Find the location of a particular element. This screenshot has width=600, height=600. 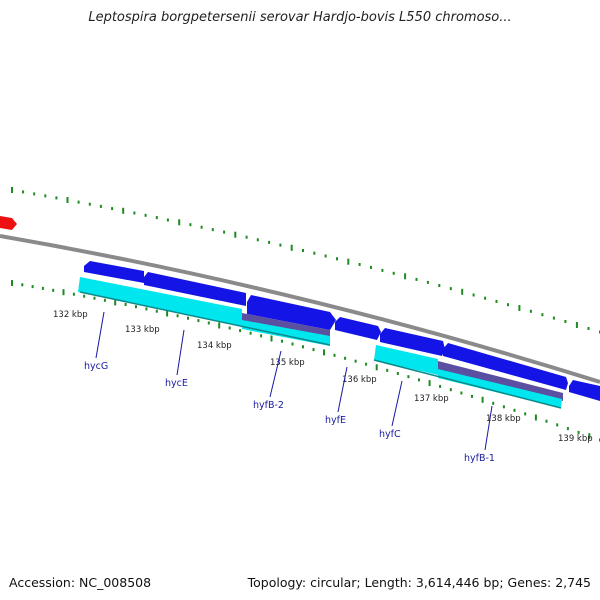

gene-label-hyfc: hyfC is located at coordinates (390, 434).